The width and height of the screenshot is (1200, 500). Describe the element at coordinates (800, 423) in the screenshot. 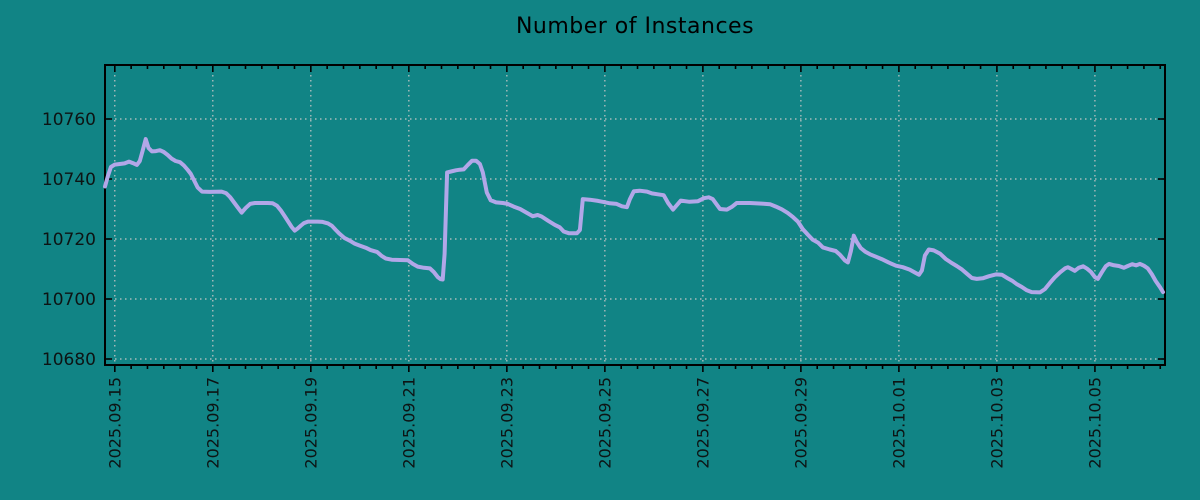

I see `x-tick-label: 2025.09.29` at that location.